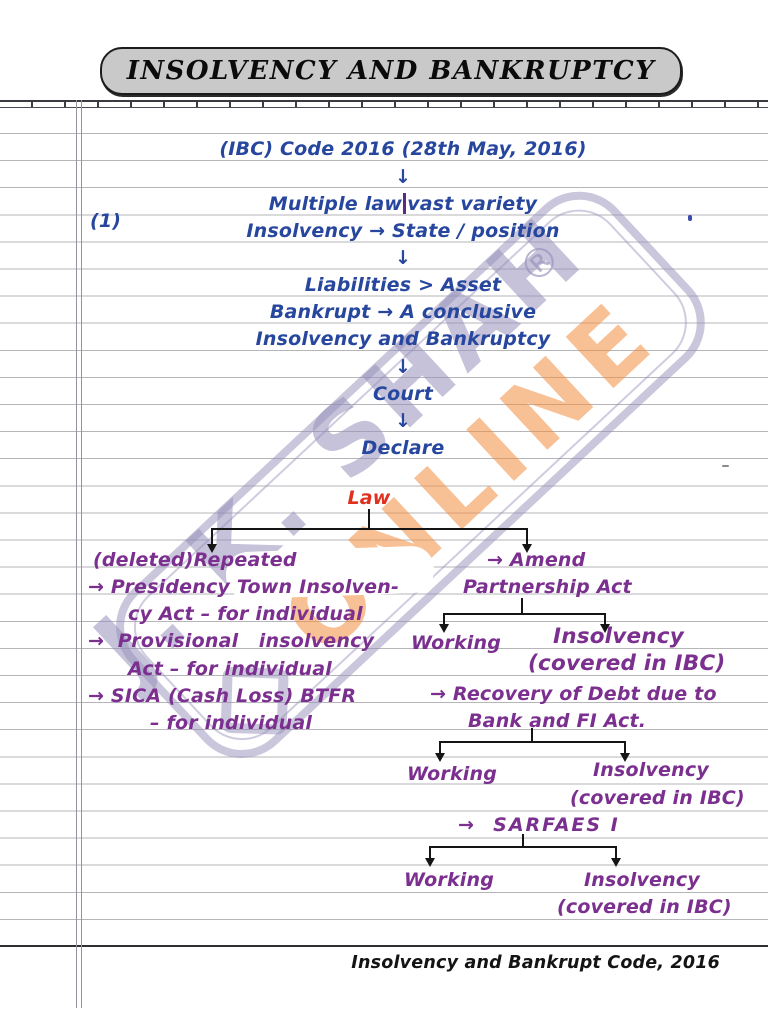  Describe the element at coordinates (547, 587) in the screenshot. I see `right-branch-partnership: Partnership Act` at that location.